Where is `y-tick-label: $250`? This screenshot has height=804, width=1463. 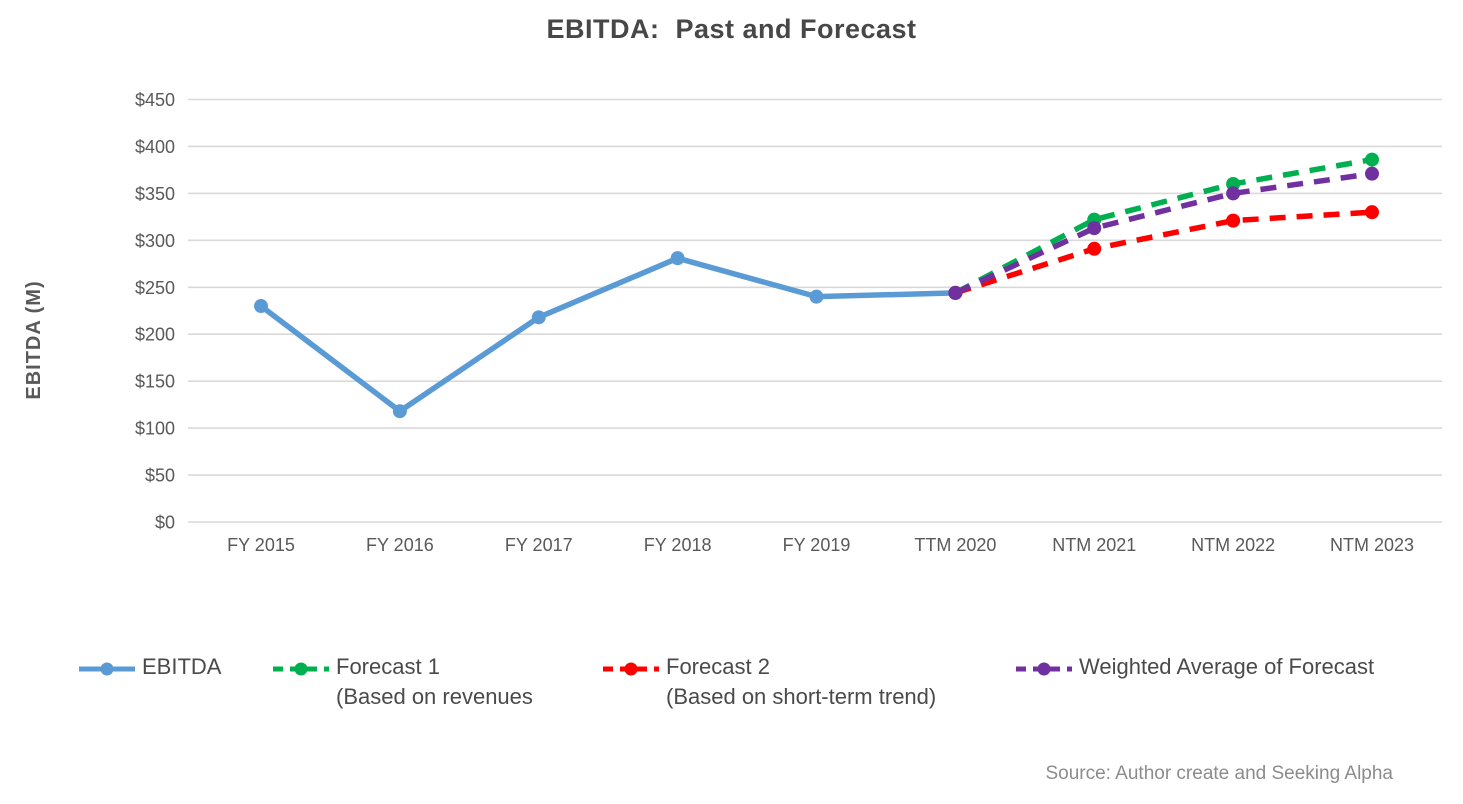
y-tick-label: $250 is located at coordinates (155, 288).